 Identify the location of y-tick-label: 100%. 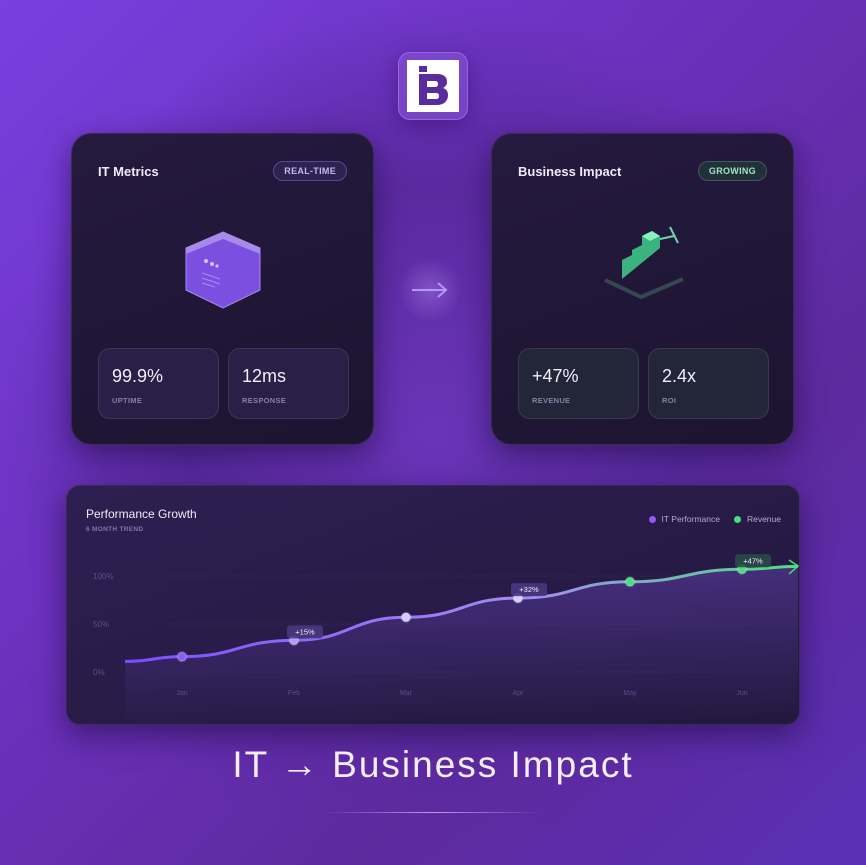
(103, 576).